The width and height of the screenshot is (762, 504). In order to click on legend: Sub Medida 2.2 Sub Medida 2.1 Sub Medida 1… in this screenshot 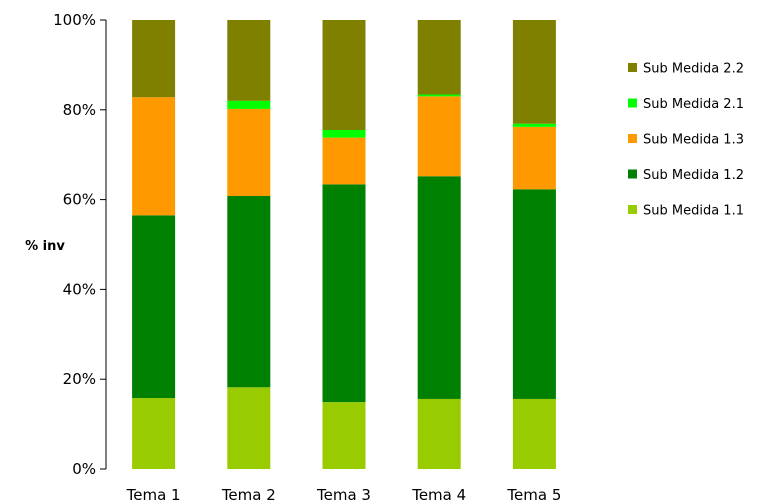, I will do `click(686, 140)`.